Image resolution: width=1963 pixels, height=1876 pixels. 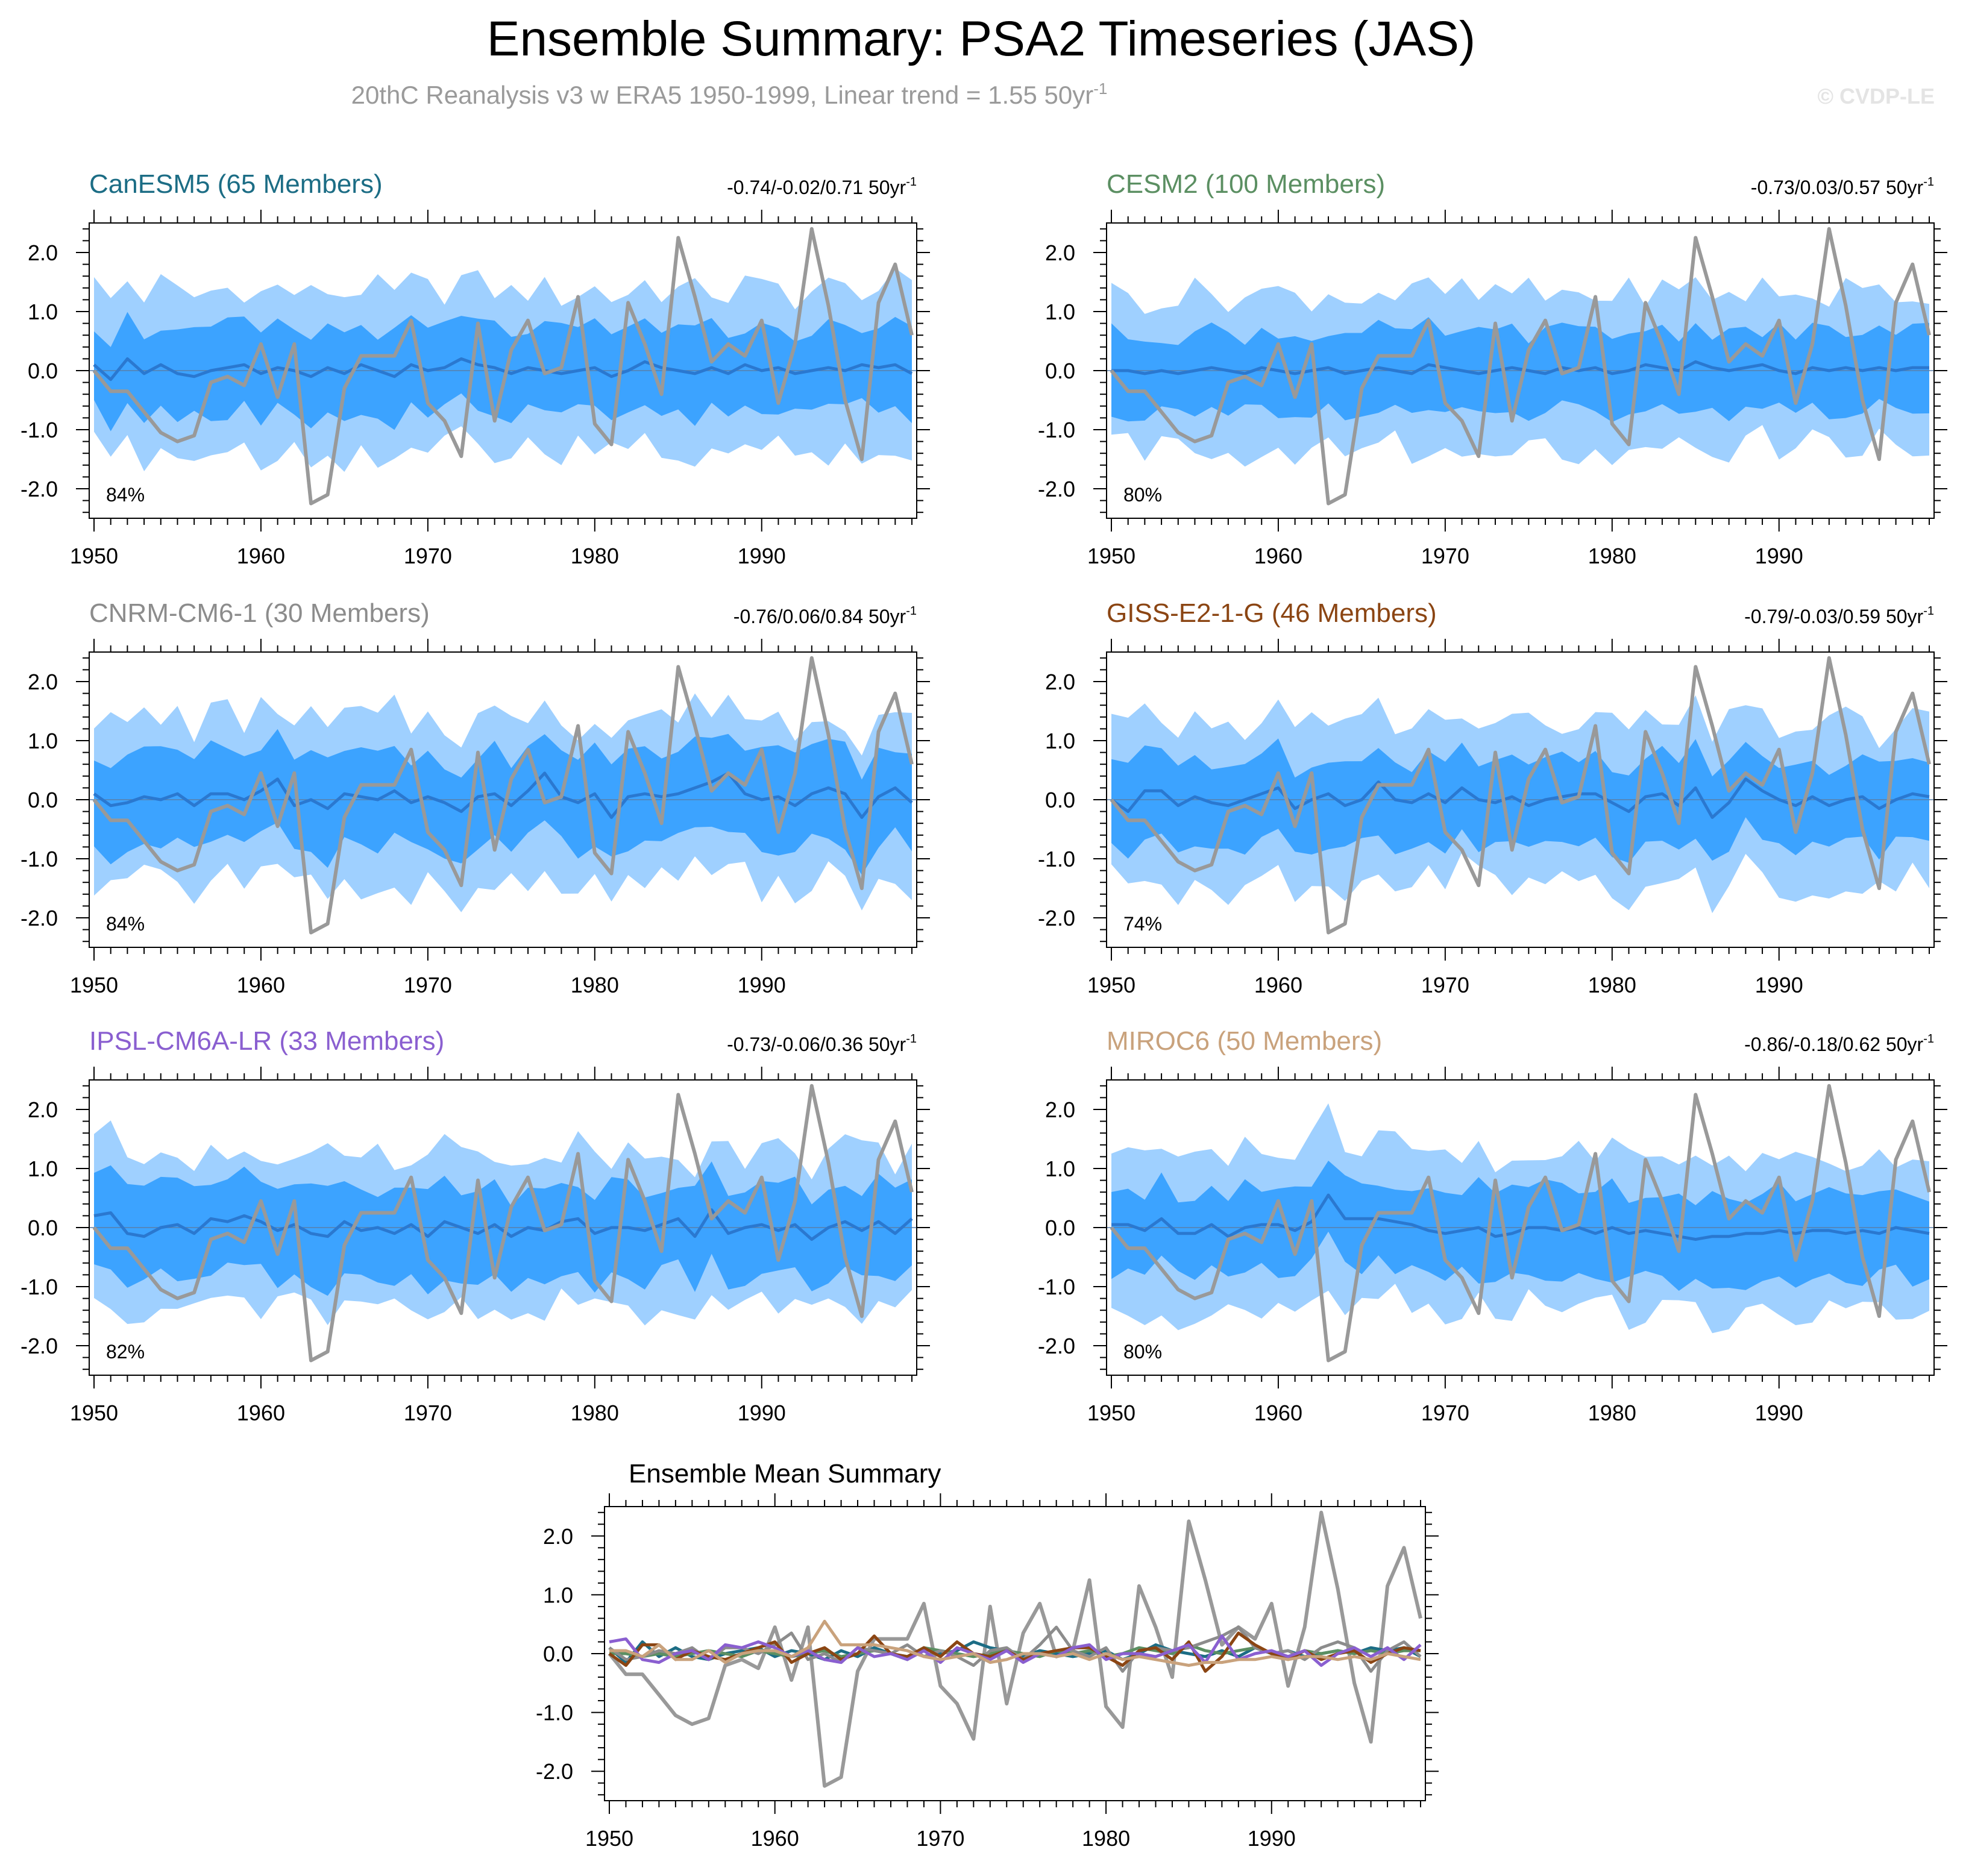 What do you see at coordinates (1056, 489) in the screenshot?
I see `panel-cesm2-ytick-label: -2.0` at bounding box center [1056, 489].